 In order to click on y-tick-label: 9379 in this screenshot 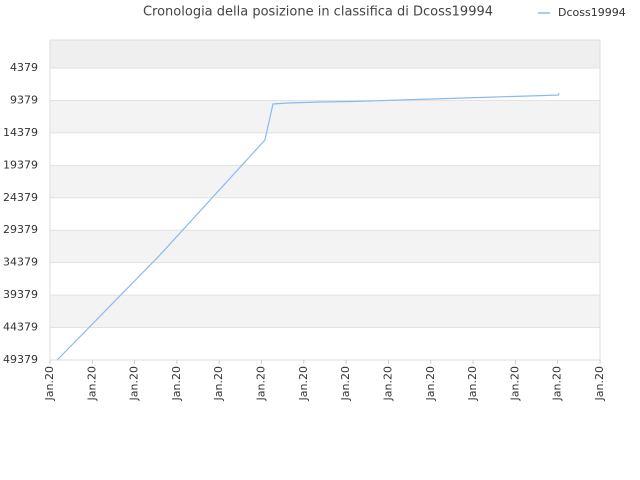, I will do `click(24, 99)`.